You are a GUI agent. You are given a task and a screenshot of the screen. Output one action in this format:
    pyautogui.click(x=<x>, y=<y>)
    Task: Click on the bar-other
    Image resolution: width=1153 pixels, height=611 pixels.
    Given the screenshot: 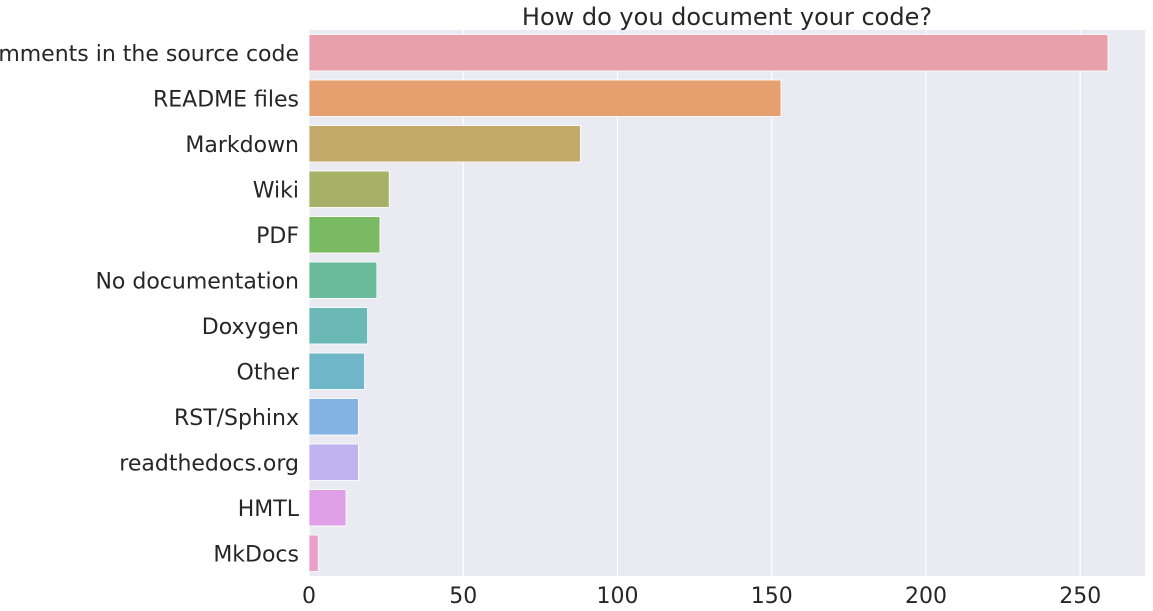 What is the action you would take?
    pyautogui.click(x=336, y=371)
    